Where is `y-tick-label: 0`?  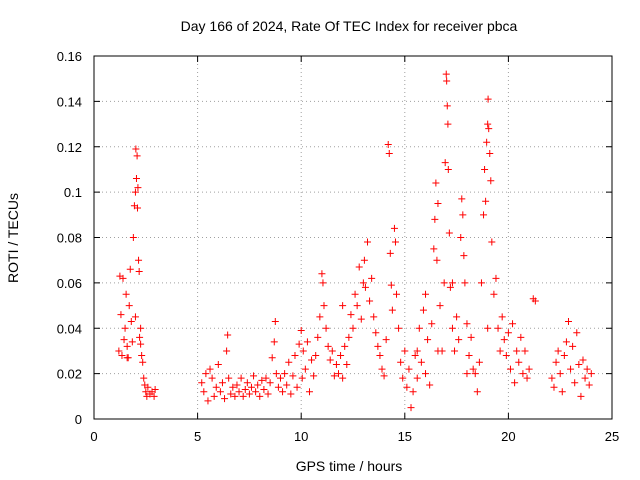
y-tick-label: 0 is located at coordinates (78, 419).